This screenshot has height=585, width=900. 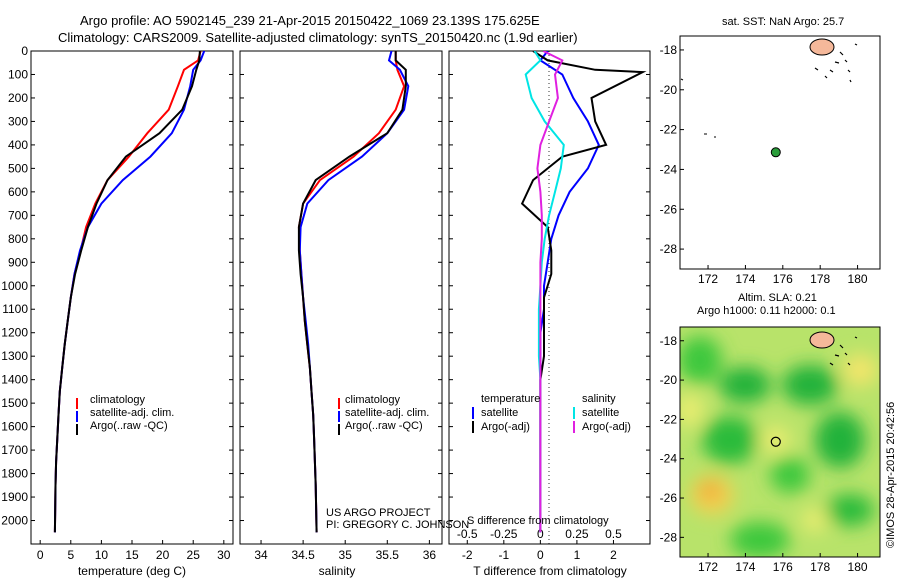 What do you see at coordinates (504, 534) in the screenshot?
I see `x2-tick-label: -0.25` at bounding box center [504, 534].